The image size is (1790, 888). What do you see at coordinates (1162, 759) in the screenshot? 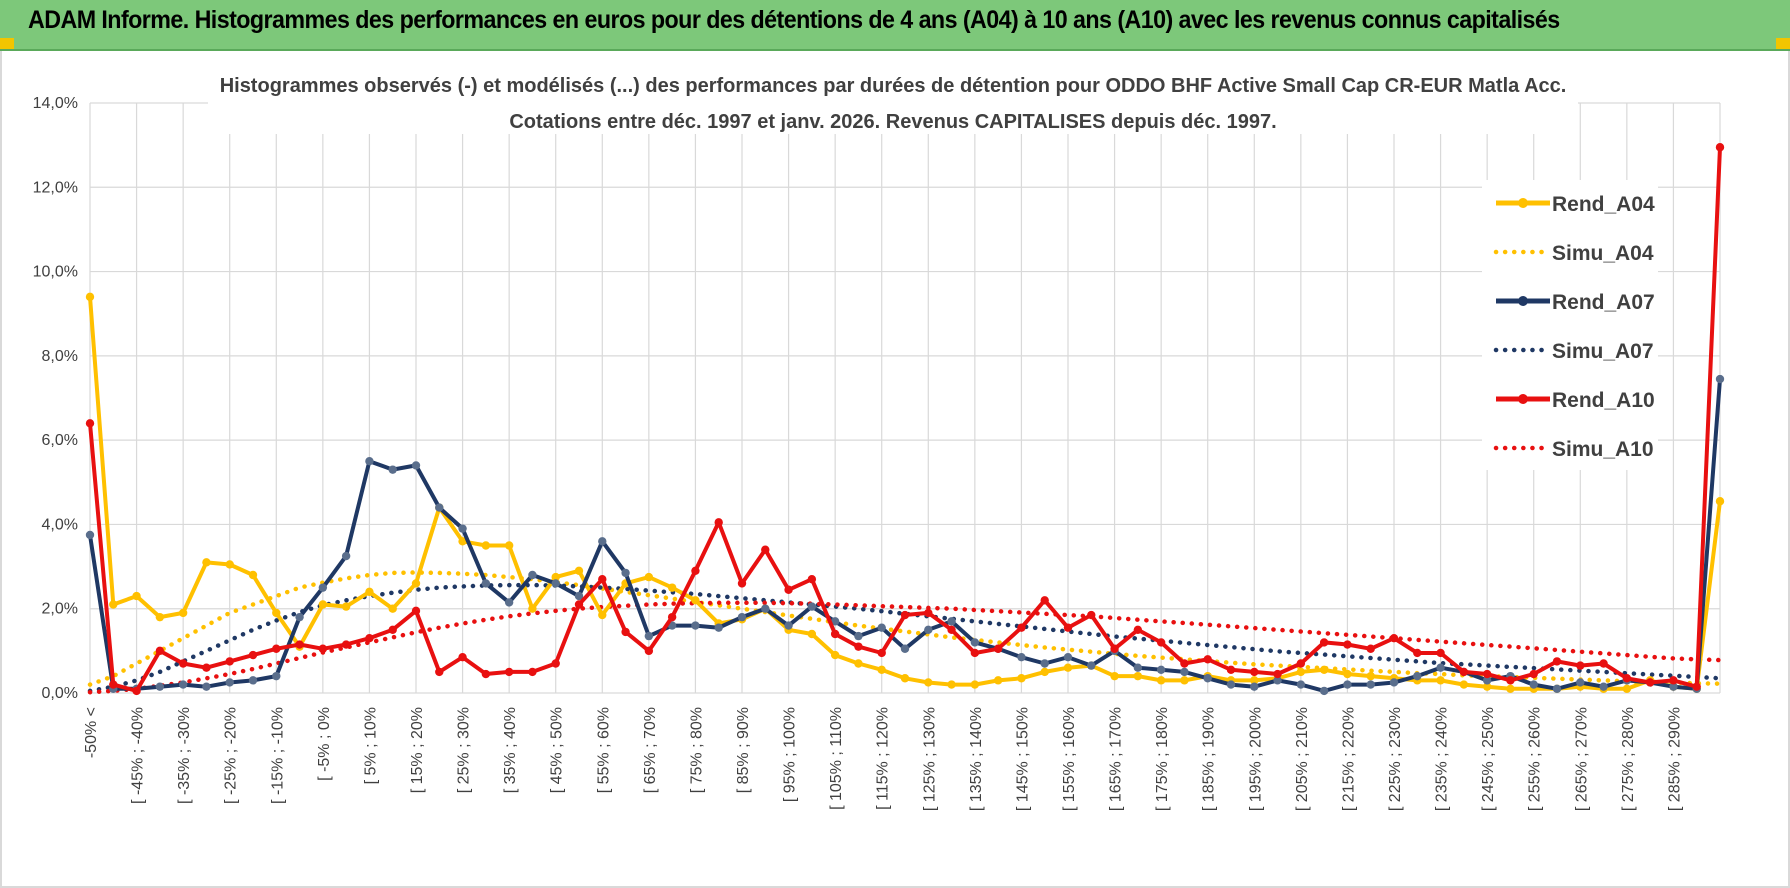
I see `x-tick-label: [ 175% ; 180%` at bounding box center [1162, 759].